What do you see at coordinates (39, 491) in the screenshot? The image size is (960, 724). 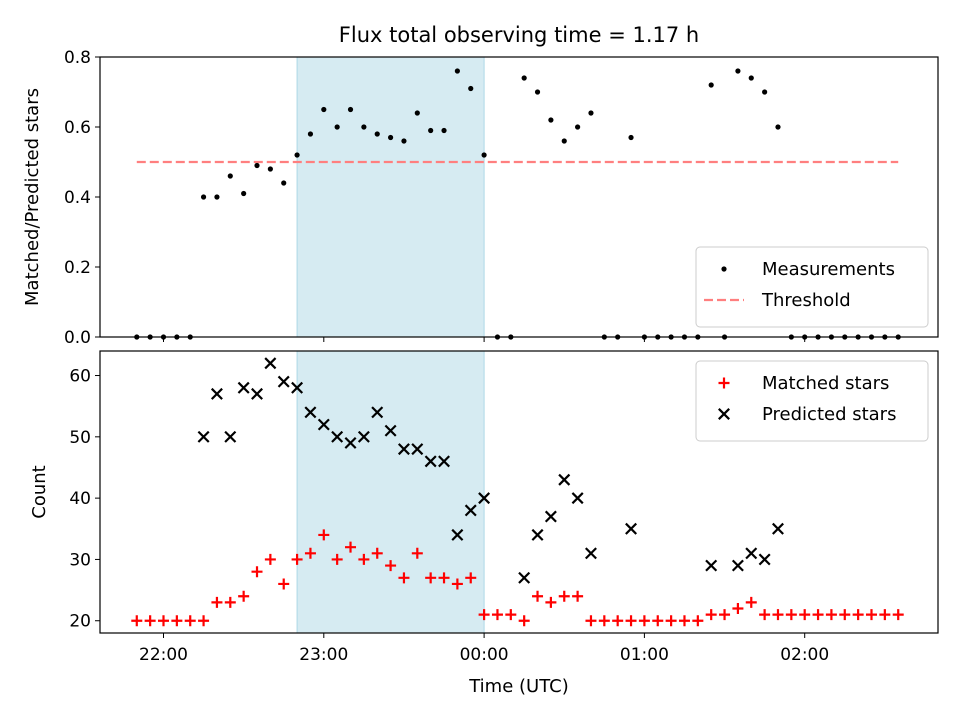 I see `y-axis-label: Count` at bounding box center [39, 491].